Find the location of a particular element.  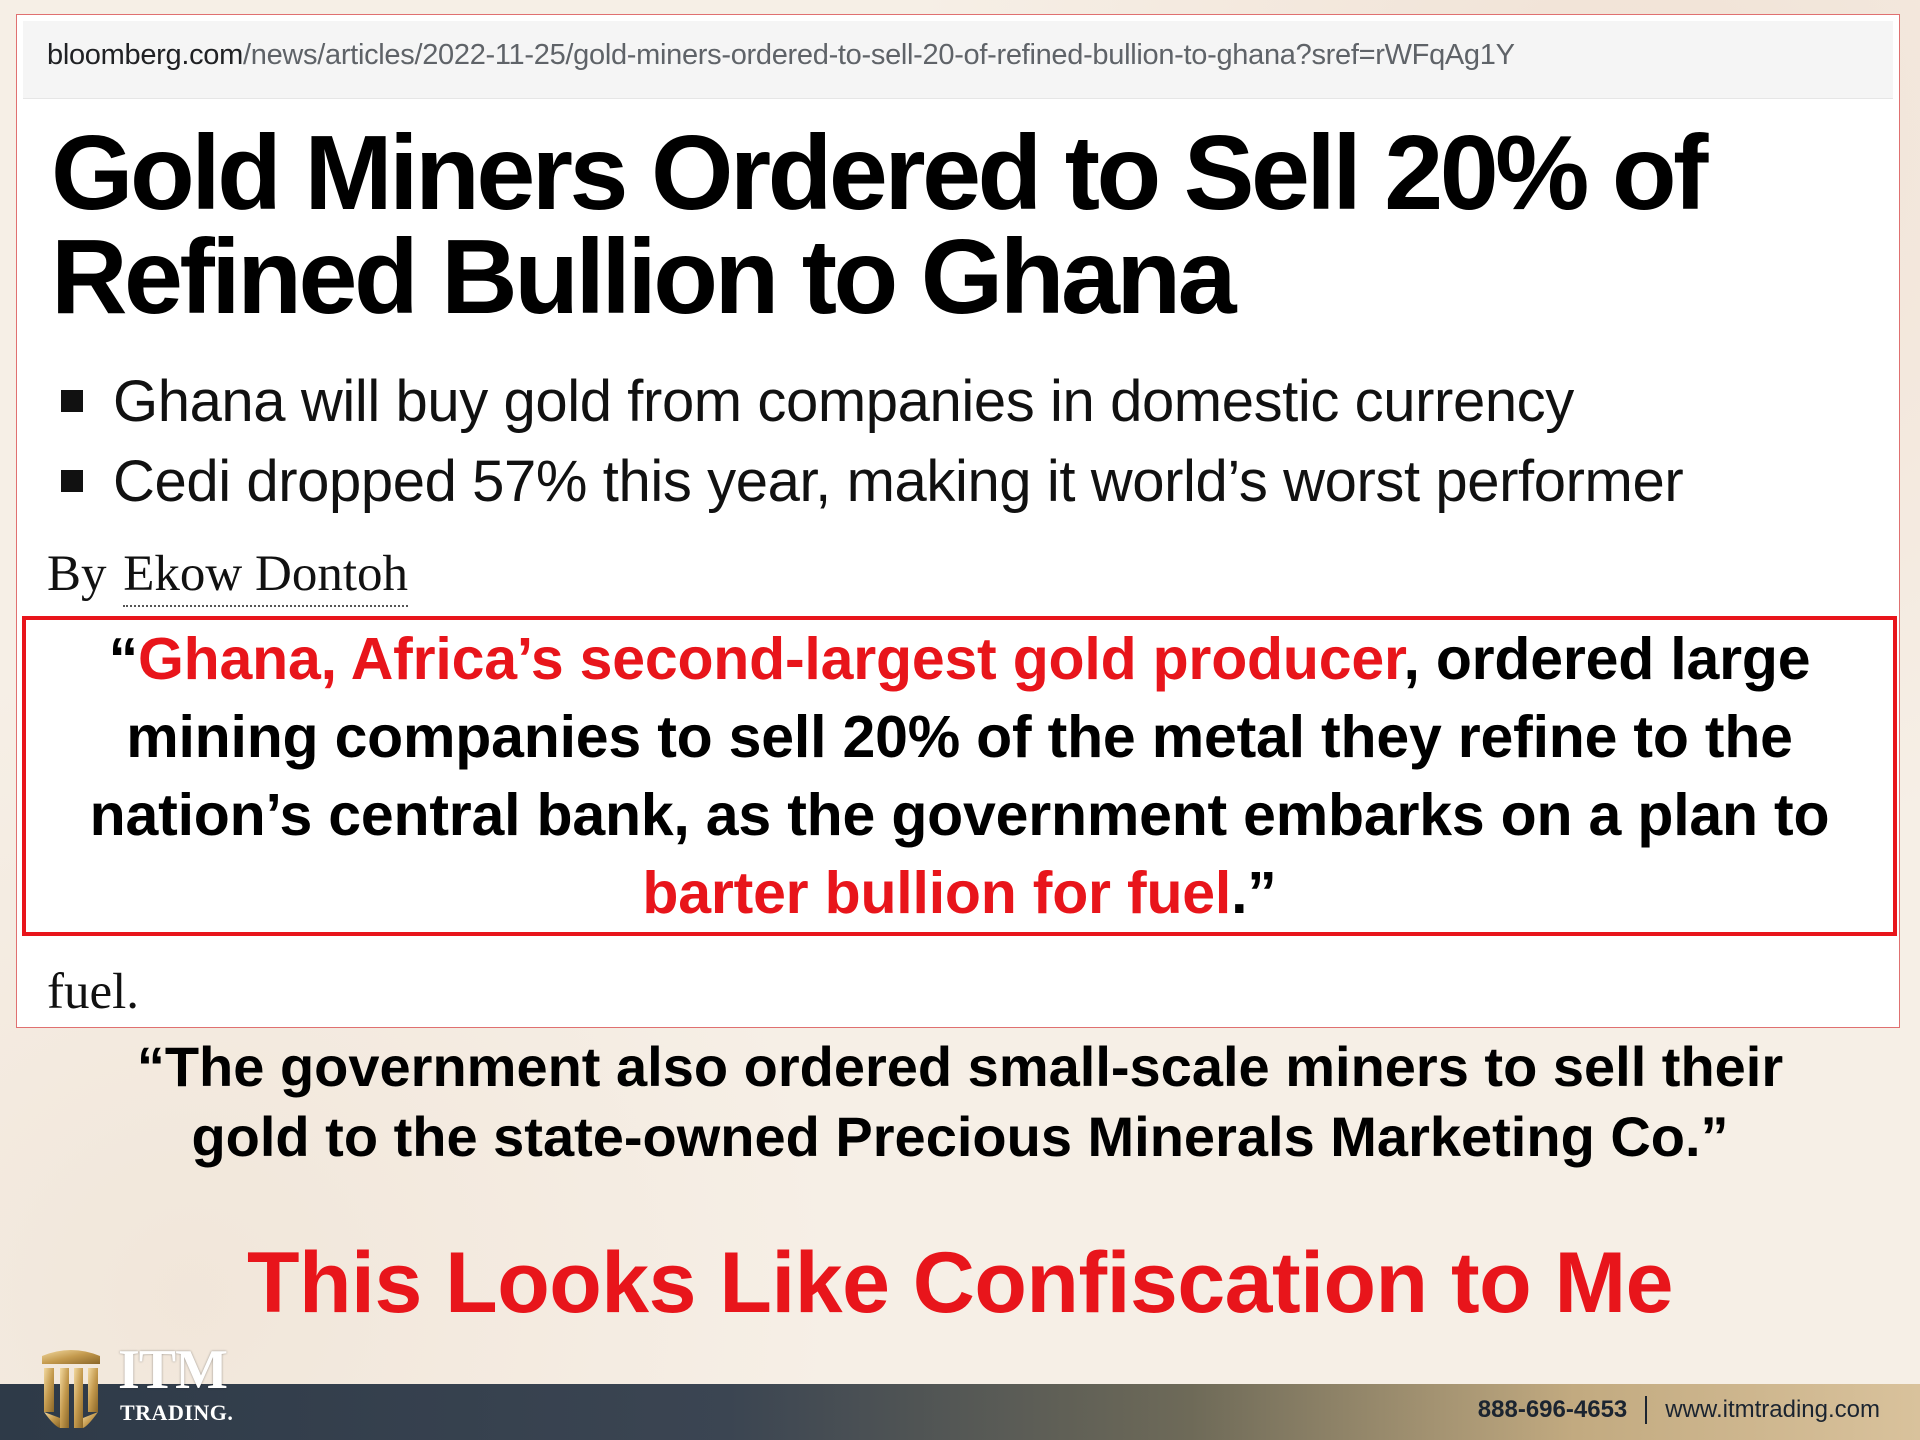

callout-heading: This Looks Like Confiscation to Me is located at coordinates (960, 1283).